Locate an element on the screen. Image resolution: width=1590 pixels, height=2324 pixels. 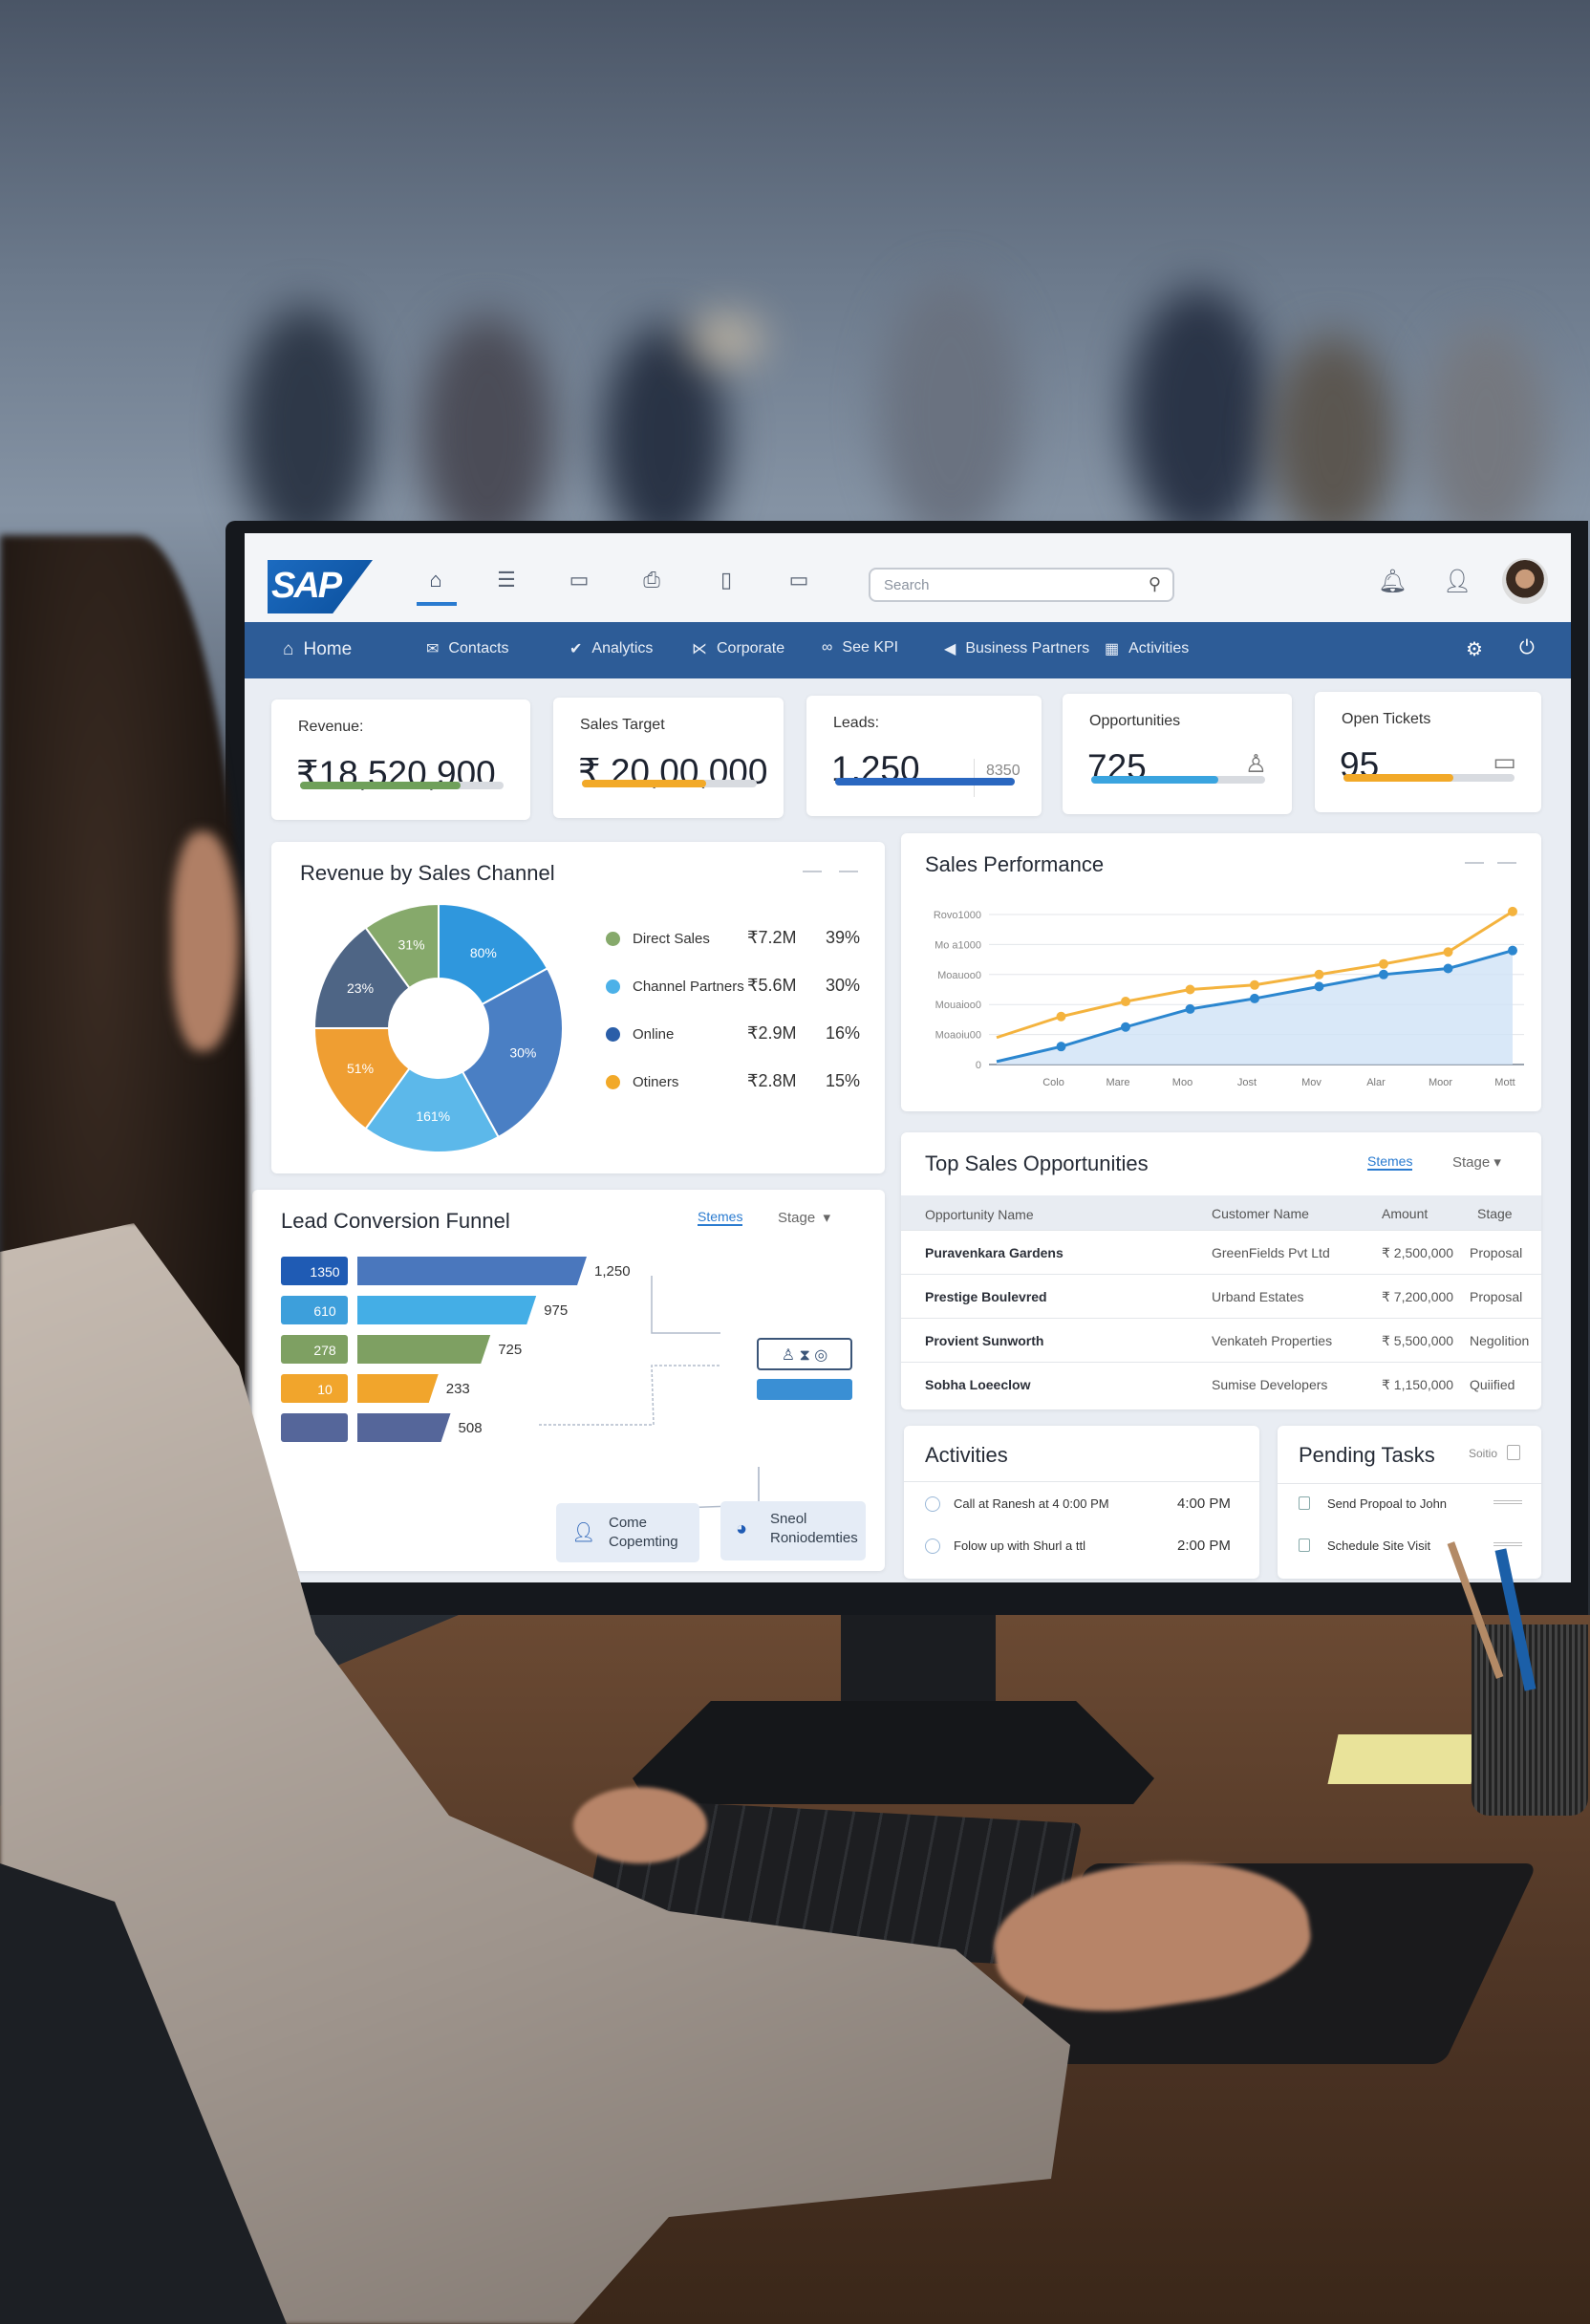
table-cell: ₹ 7,200,000 is located at coordinates (1418, 1296).